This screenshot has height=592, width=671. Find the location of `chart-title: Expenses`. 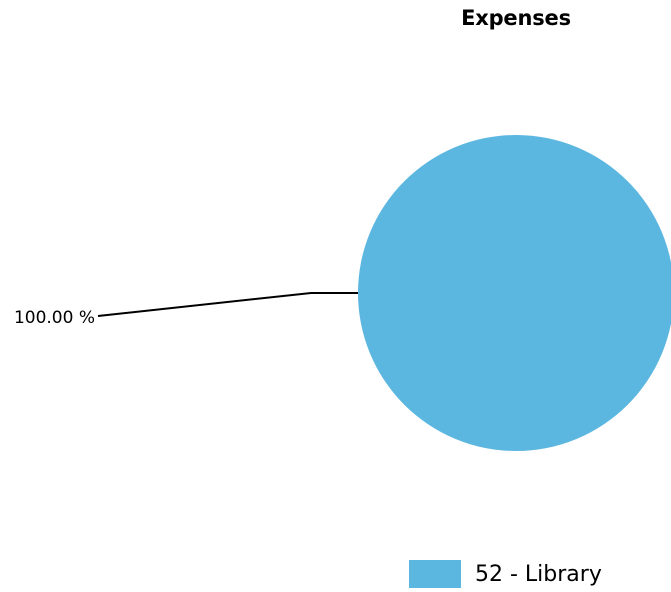

chart-title: Expenses is located at coordinates (516, 18).